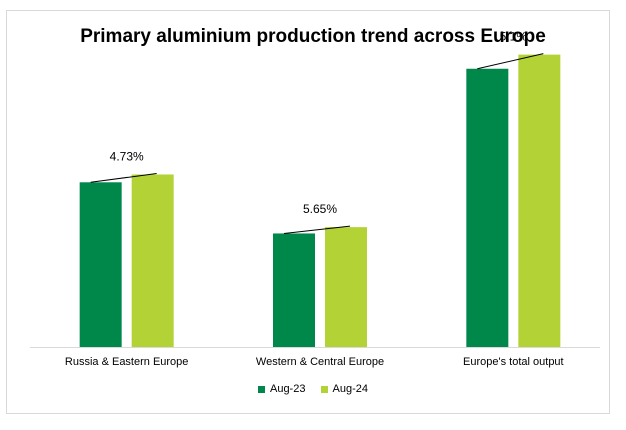 Image resolution: width=626 pixels, height=430 pixels. What do you see at coordinates (350, 389) in the screenshot?
I see `legend-label-aug-24: Aug-24` at bounding box center [350, 389].